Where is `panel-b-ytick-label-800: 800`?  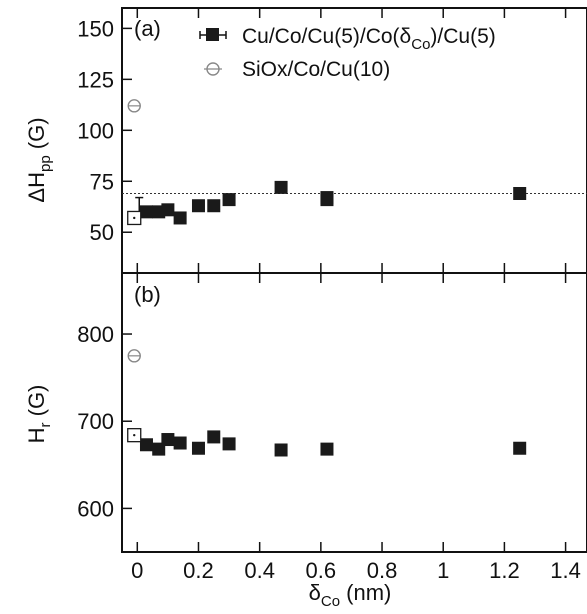 panel-b-ytick-label-800: 800 is located at coordinates (95, 334).